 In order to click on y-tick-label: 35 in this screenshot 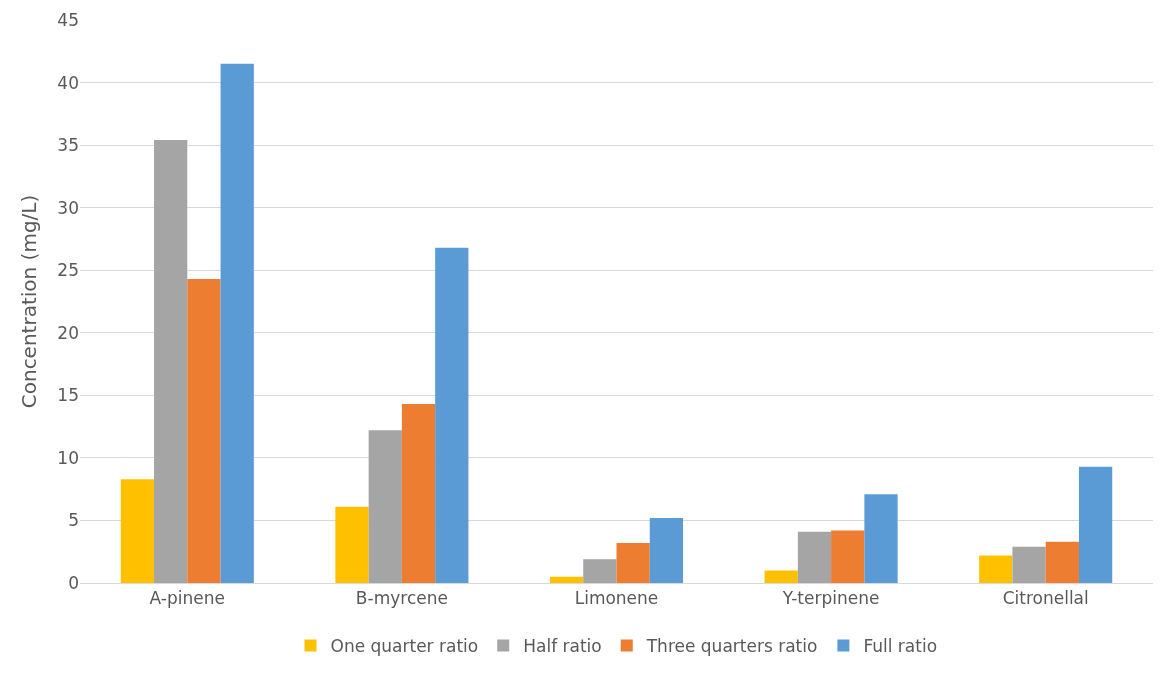, I will do `click(68, 145)`.